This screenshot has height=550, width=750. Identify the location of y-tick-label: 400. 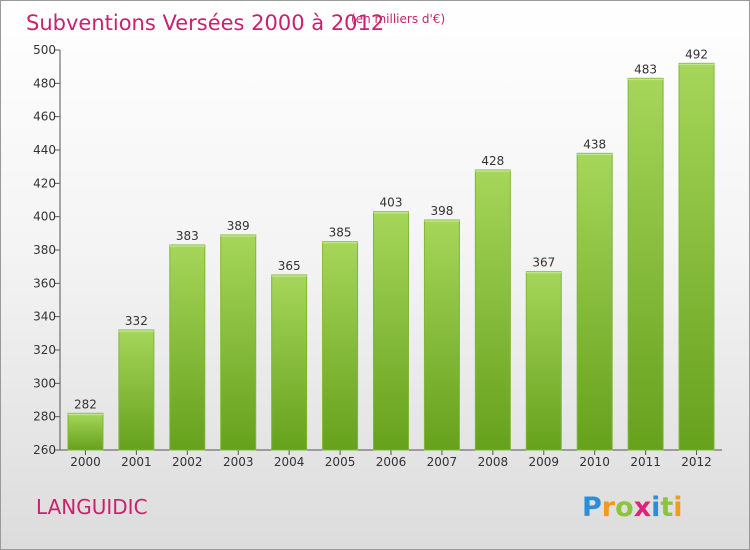
(44, 217).